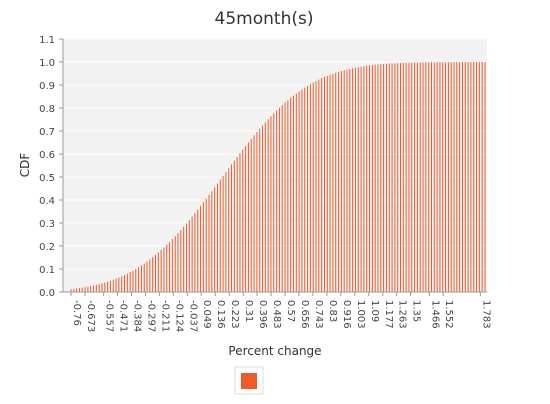 This screenshot has width=550, height=404. What do you see at coordinates (274, 351) in the screenshot?
I see `x-axis-label: Percent change` at bounding box center [274, 351].